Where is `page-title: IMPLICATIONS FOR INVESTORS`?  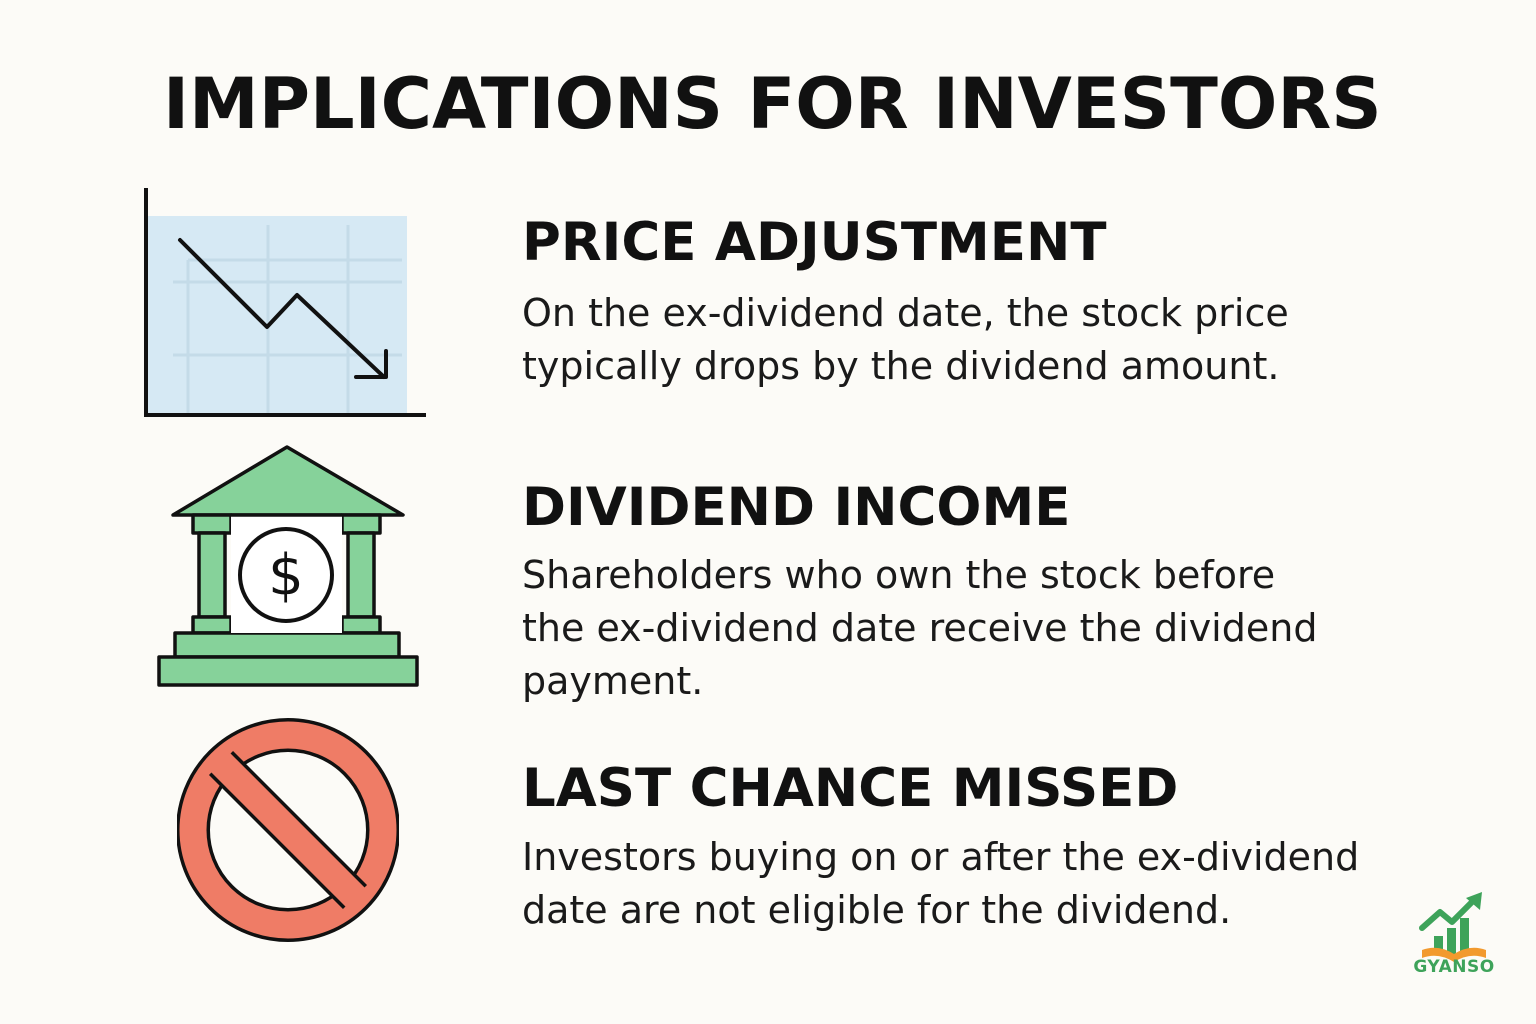 page-title: IMPLICATIONS FOR INVESTORS is located at coordinates (772, 104).